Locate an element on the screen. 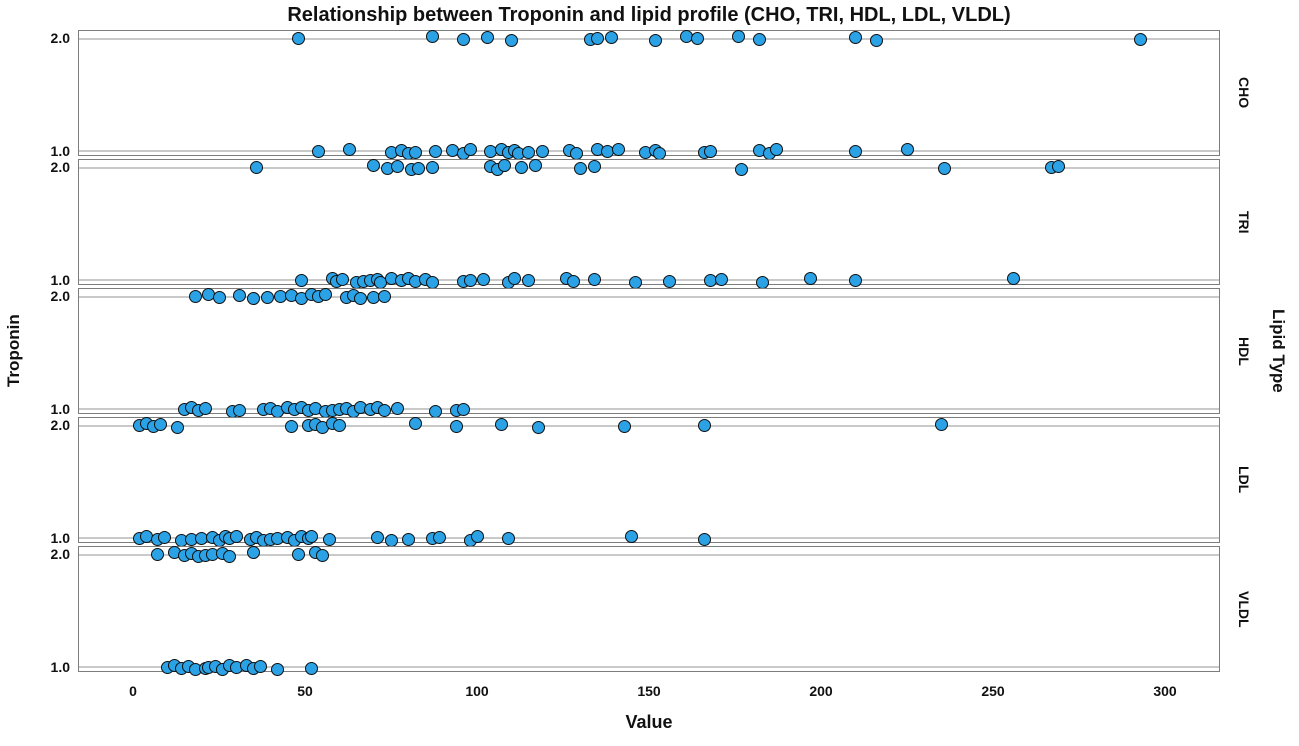  y-axis-label: Troponin is located at coordinates (13, 351).